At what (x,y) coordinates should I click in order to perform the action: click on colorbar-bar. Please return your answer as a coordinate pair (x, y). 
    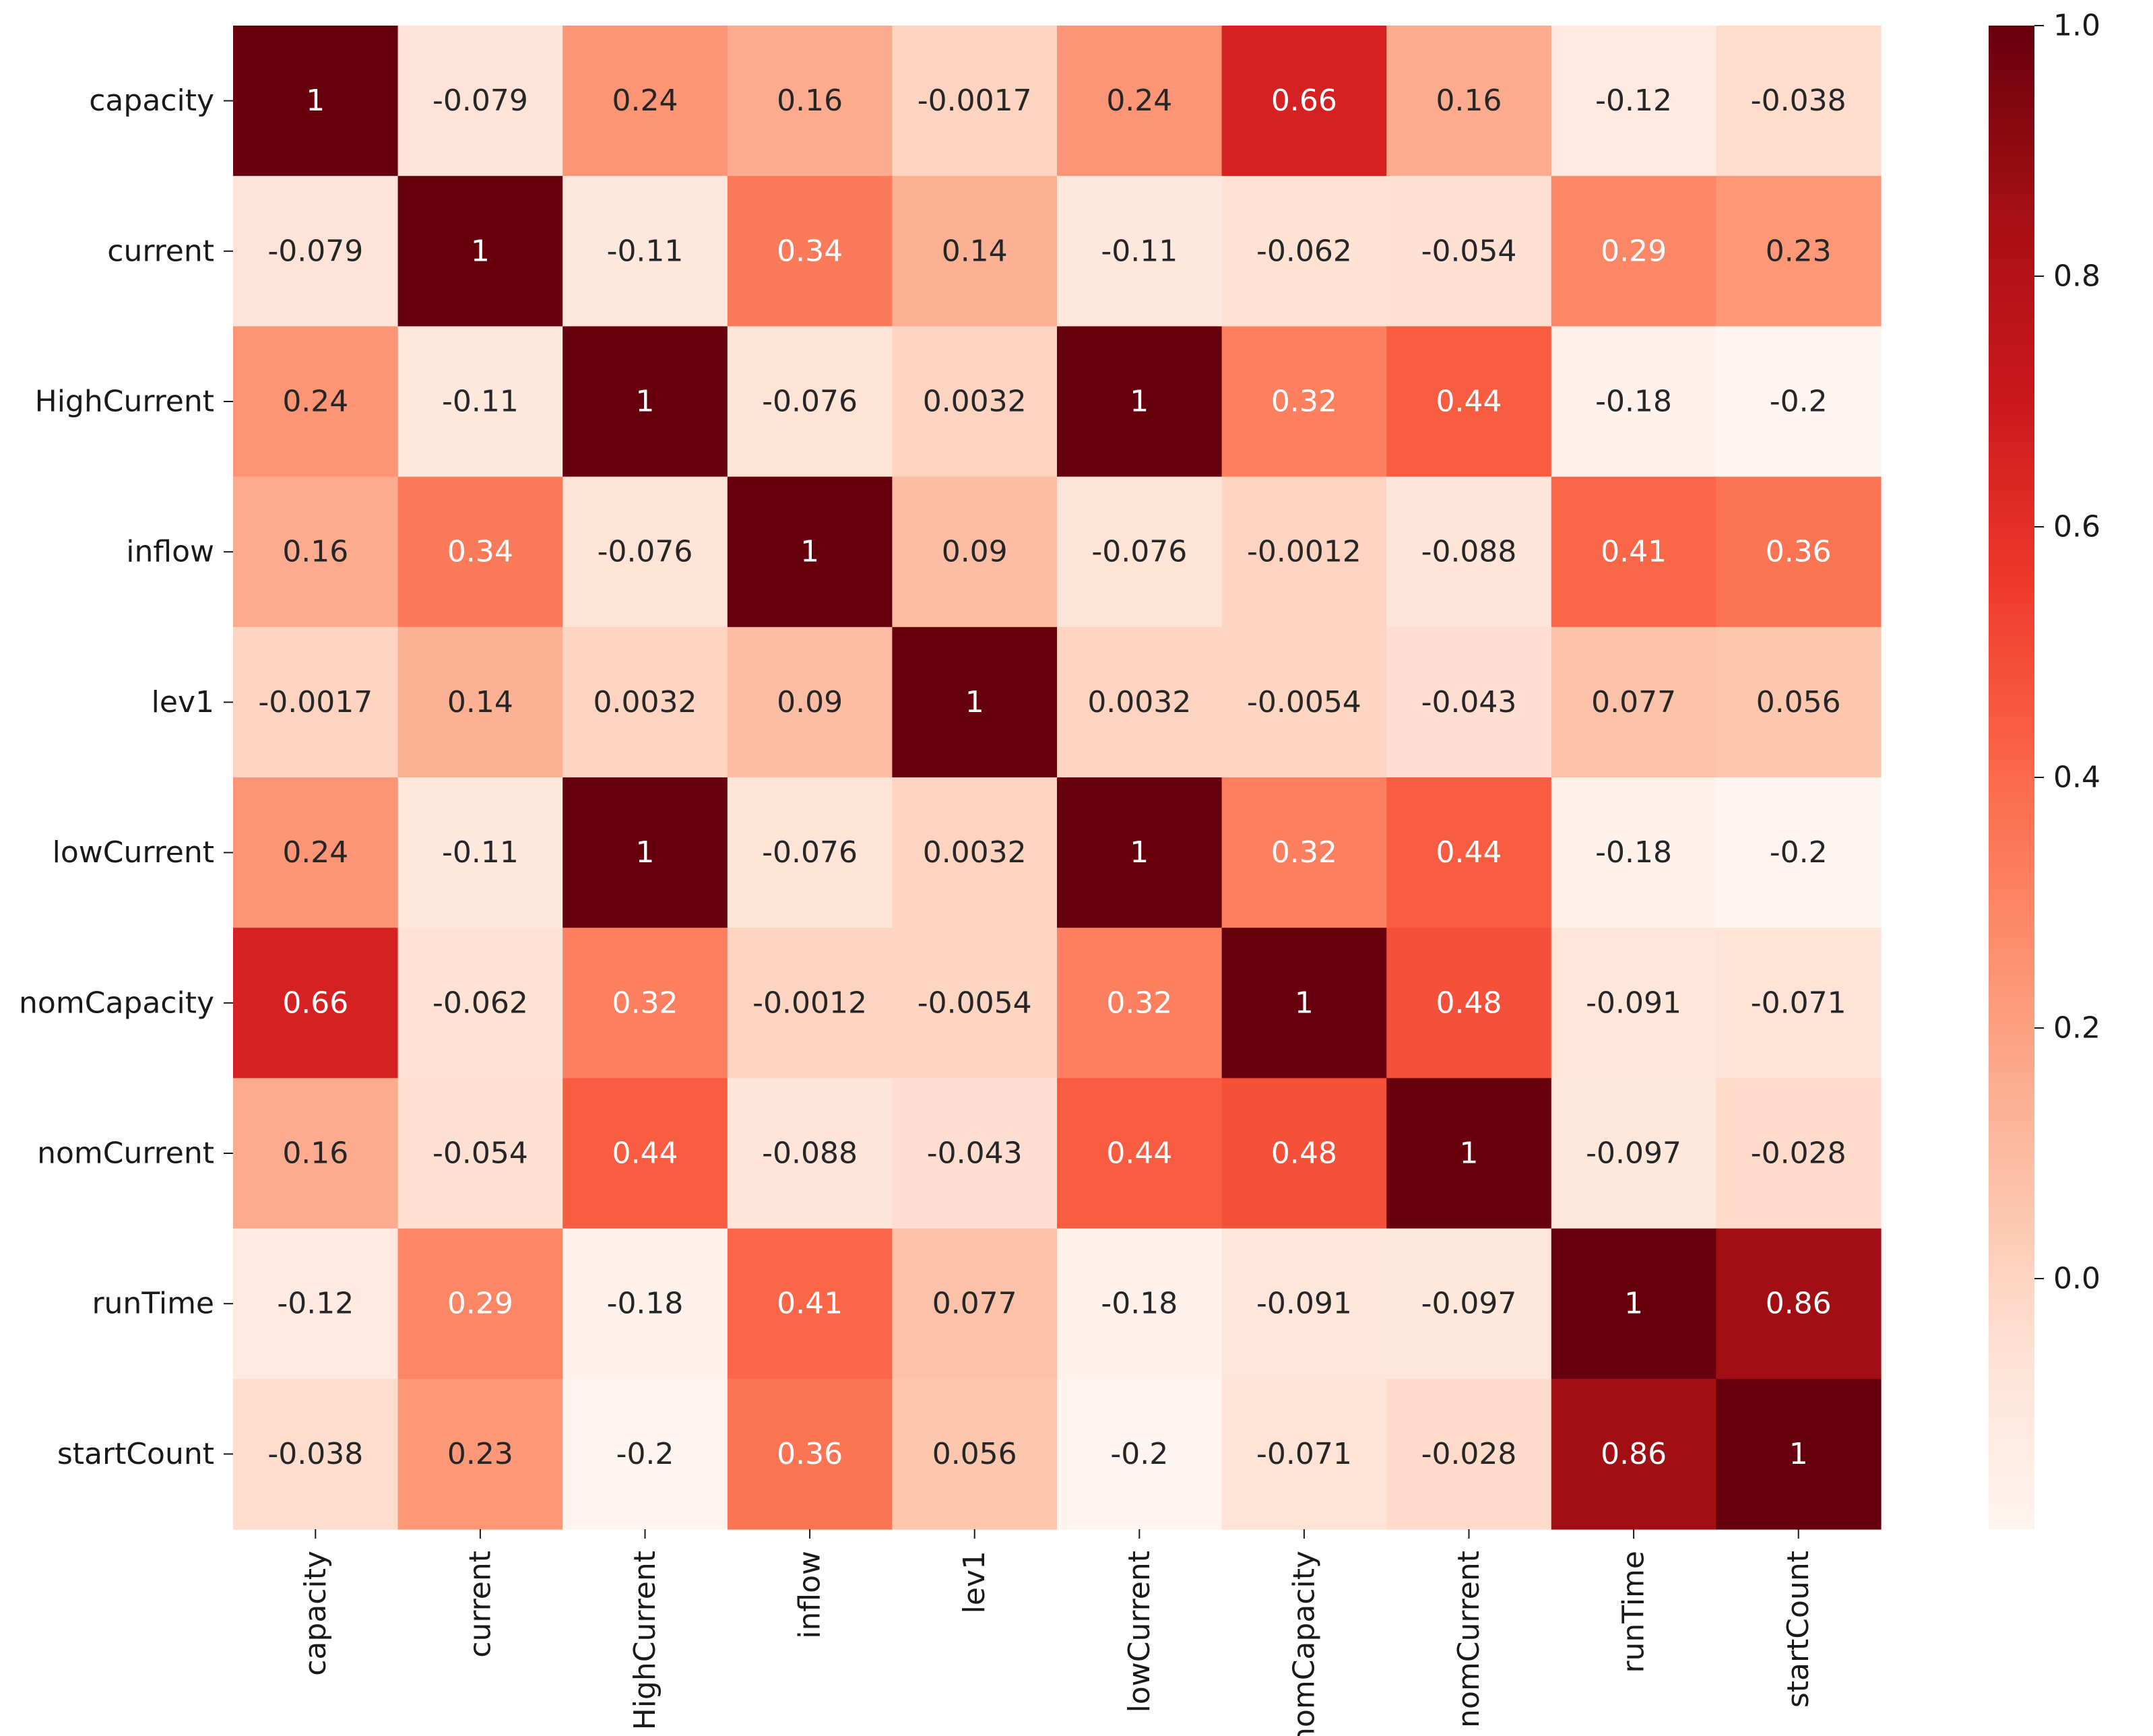
    Looking at the image, I should click on (2011, 777).